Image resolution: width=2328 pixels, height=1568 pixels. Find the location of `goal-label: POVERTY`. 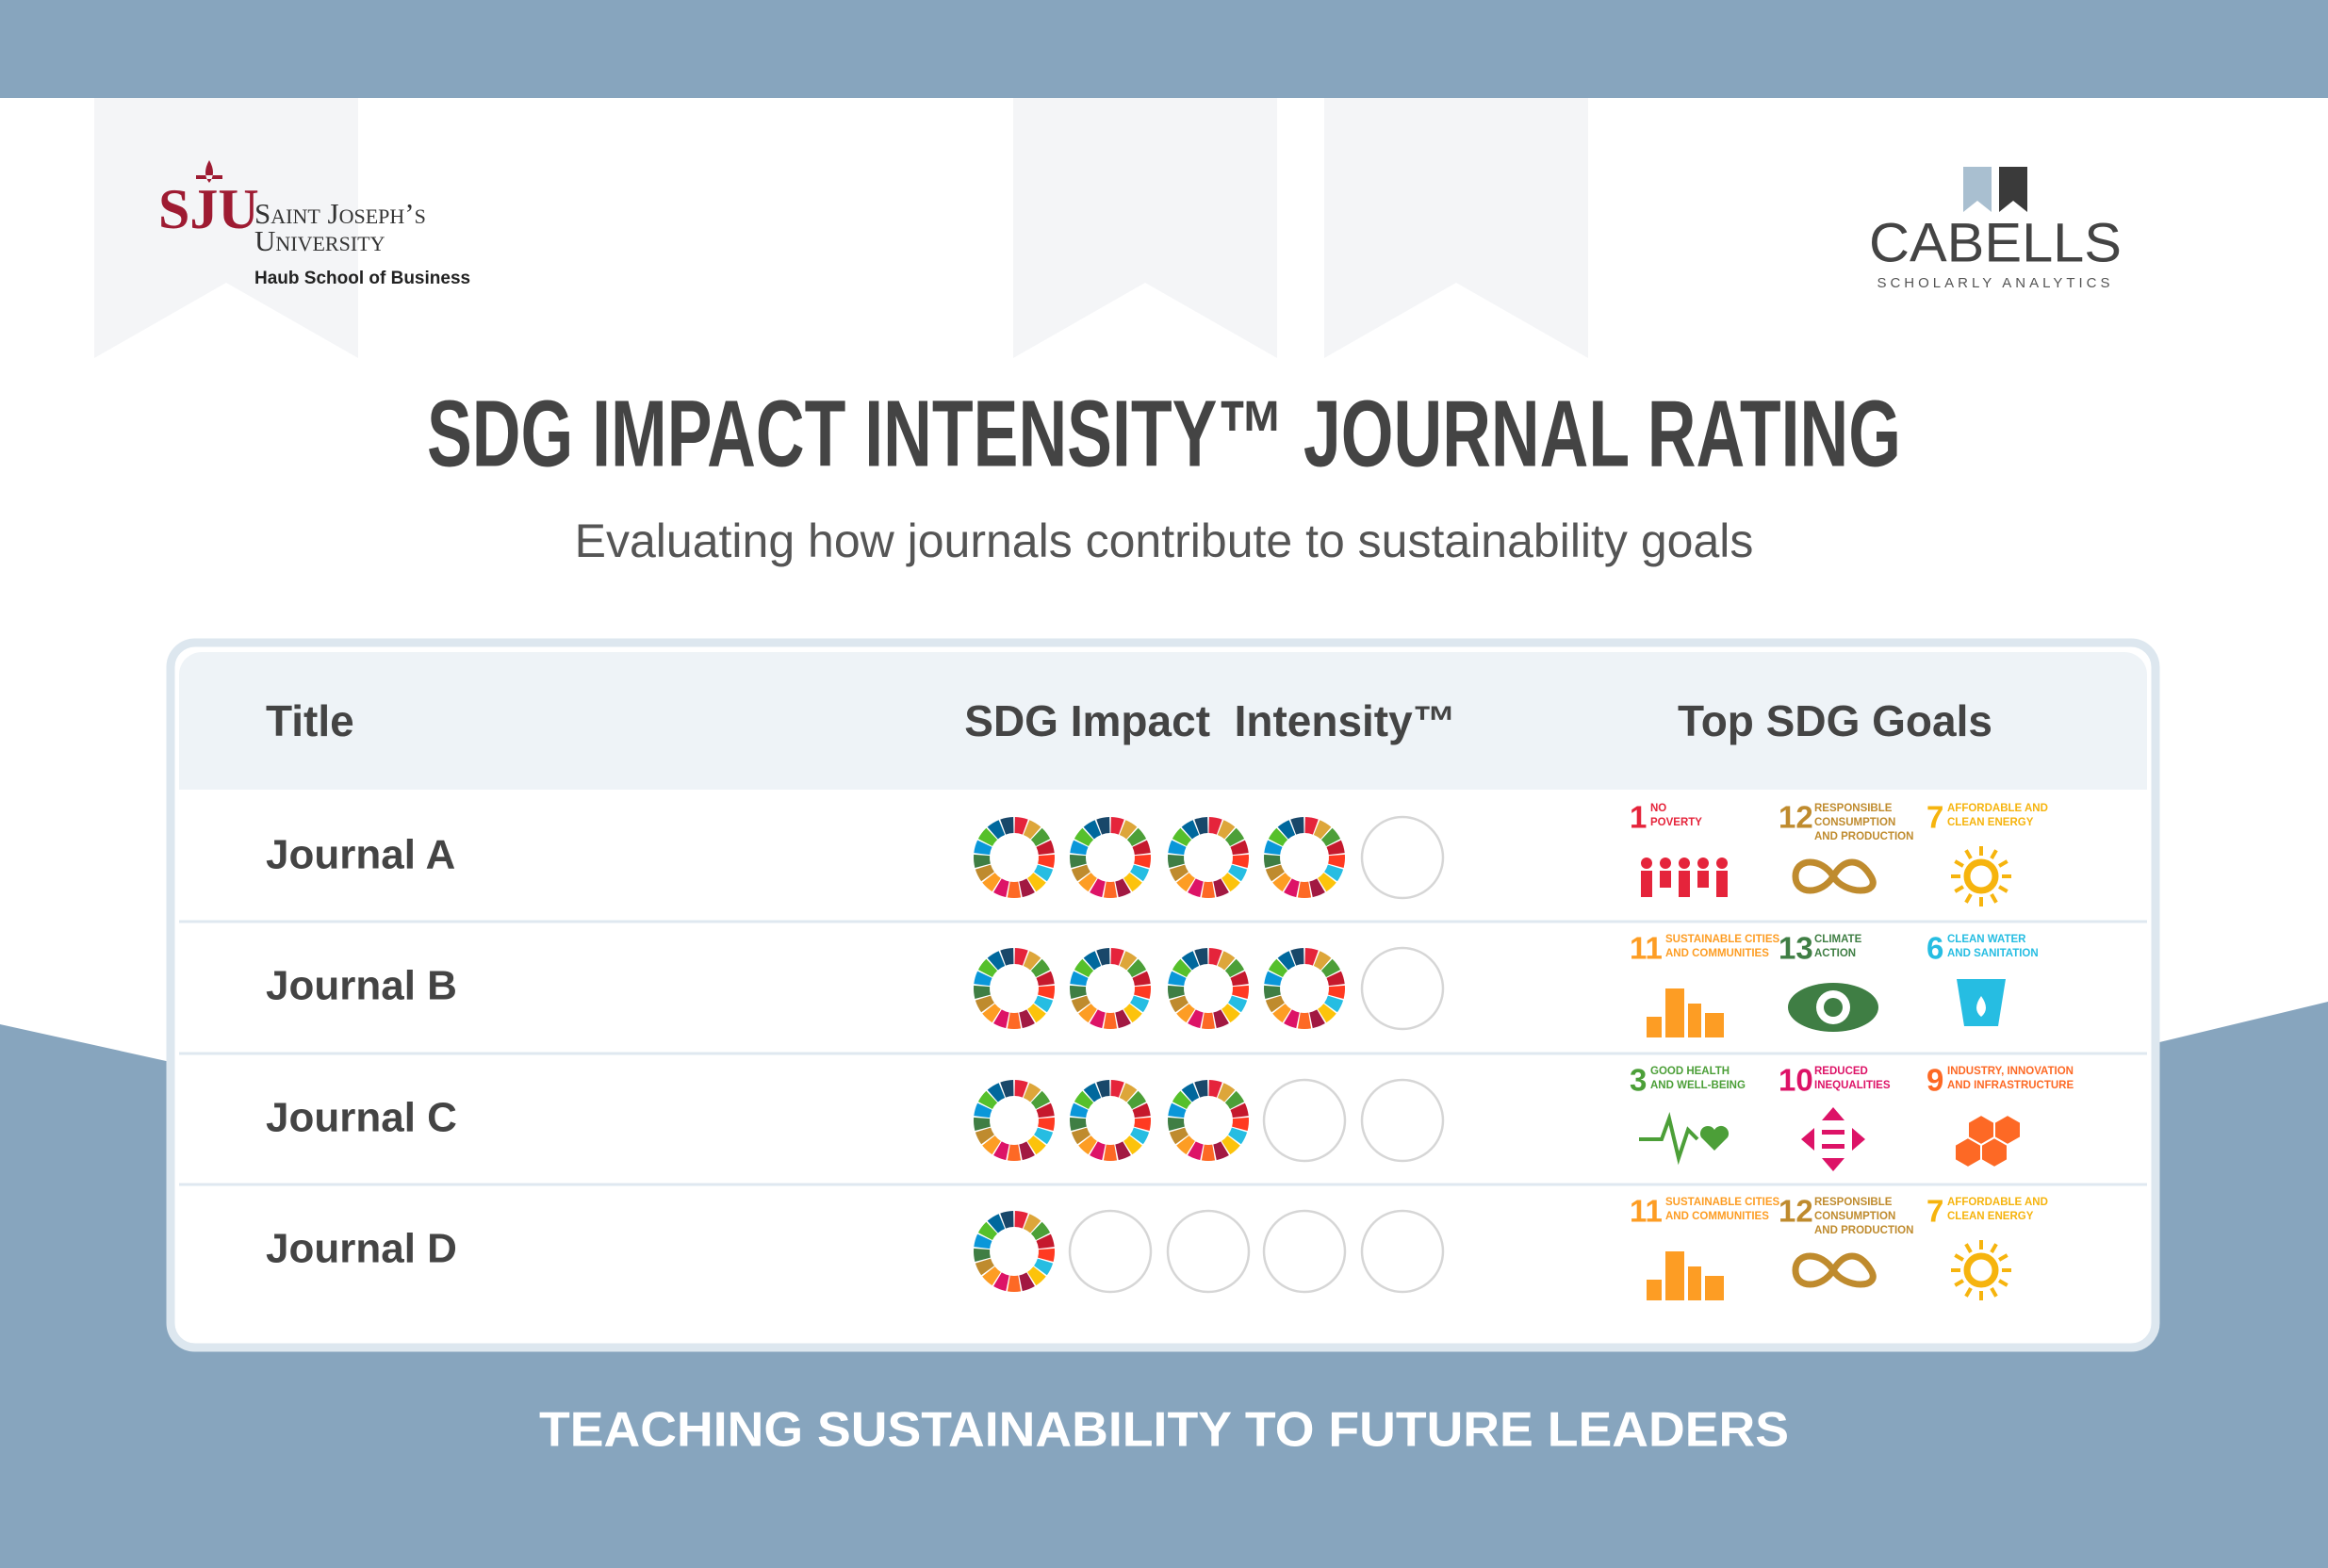

goal-label: POVERTY is located at coordinates (1676, 822).